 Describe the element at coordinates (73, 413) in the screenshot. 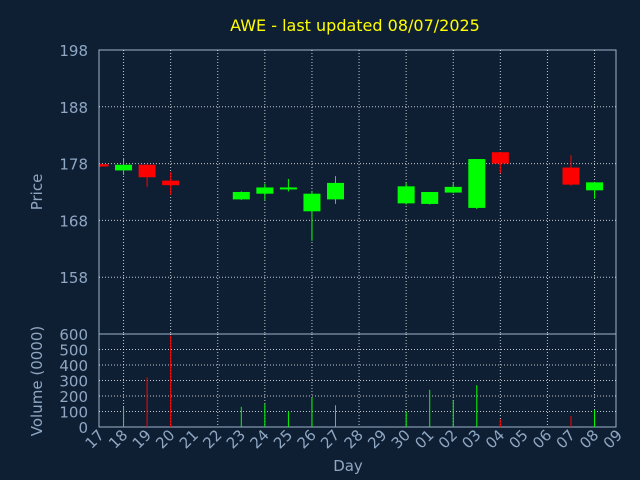

I see `volume-tick-label: 100` at that location.